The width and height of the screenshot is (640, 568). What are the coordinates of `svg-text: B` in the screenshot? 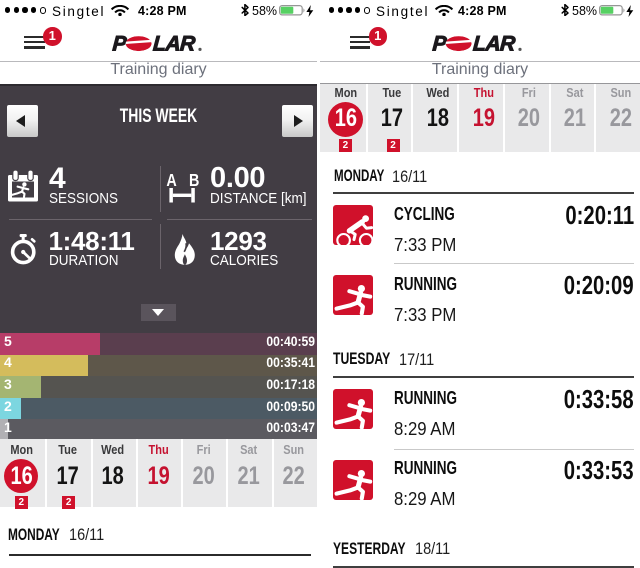 It's located at (193, 180).